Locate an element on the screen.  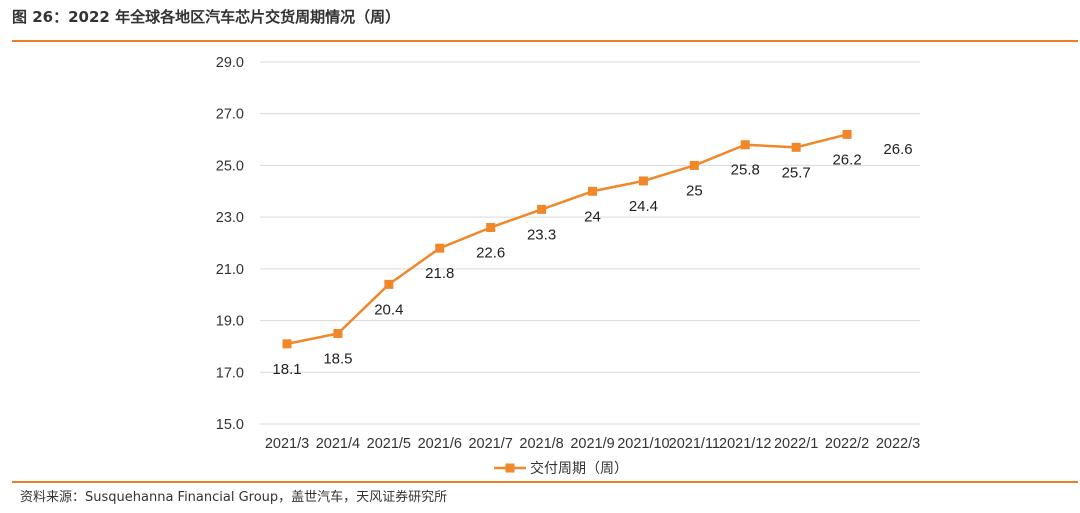
figure-title: 图 26：2022 年全球各地区汽车芯片交货周期情况（周） is located at coordinates (206, 17).